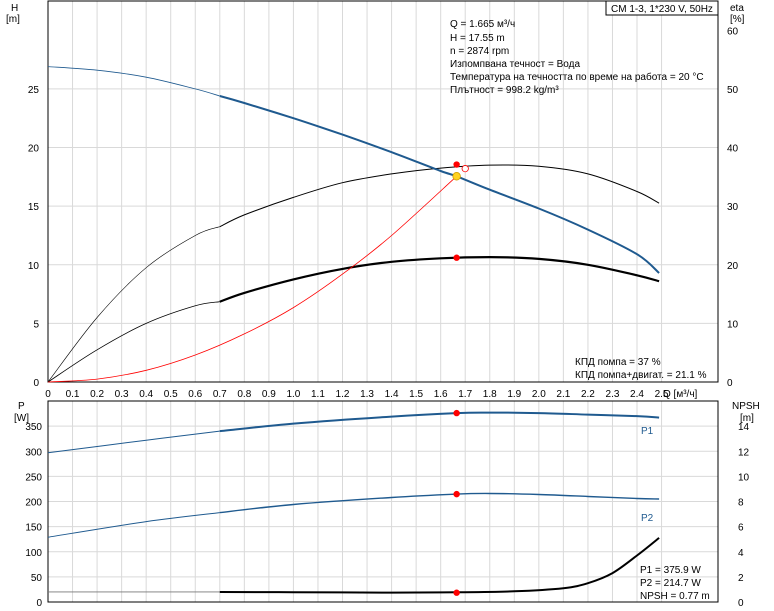  What do you see at coordinates (670, 570) in the screenshot?
I see `info-p1: P1 = 375.9 W` at bounding box center [670, 570].